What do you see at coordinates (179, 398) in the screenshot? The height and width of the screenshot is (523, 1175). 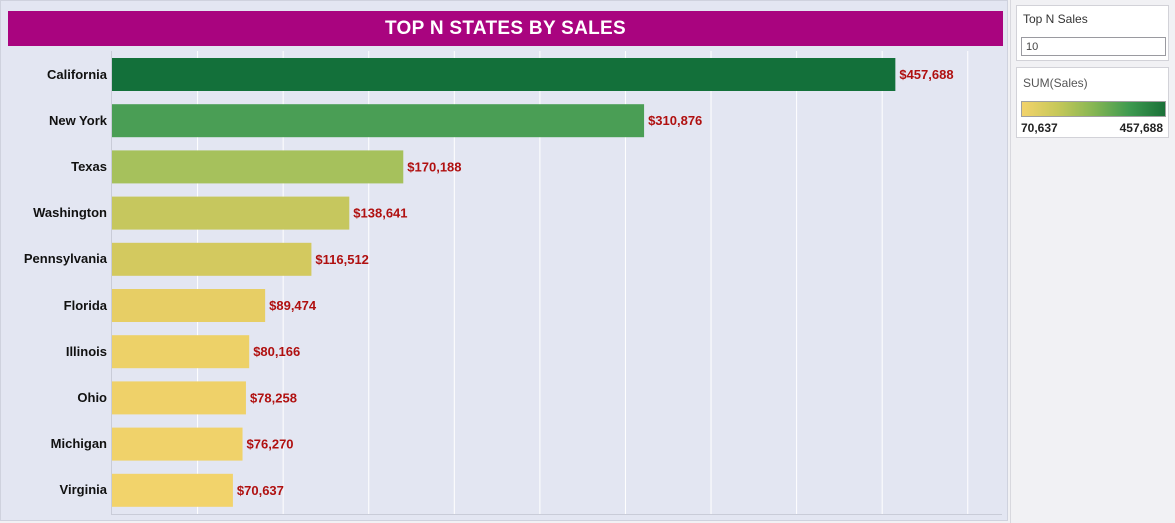 I see `bar-ohio` at bounding box center [179, 398].